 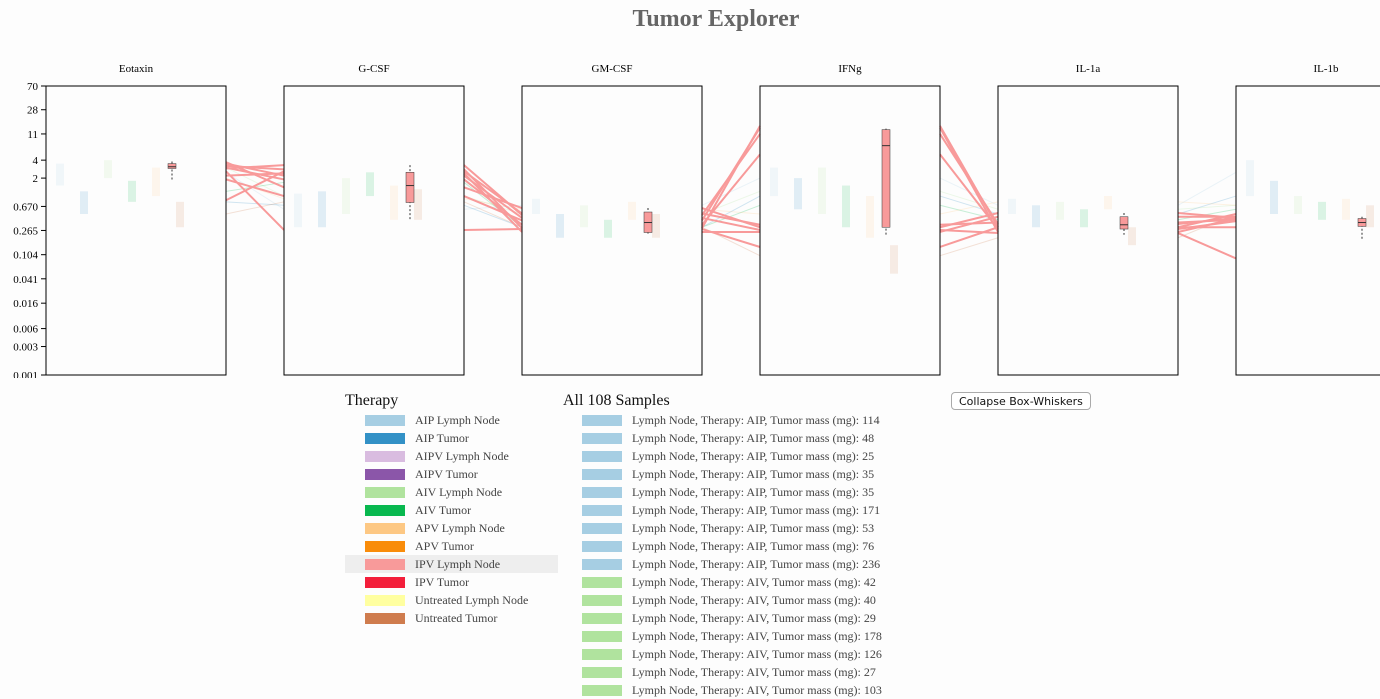 I want to click on therapy-legend-item: APV Tumor, so click(x=451, y=546).